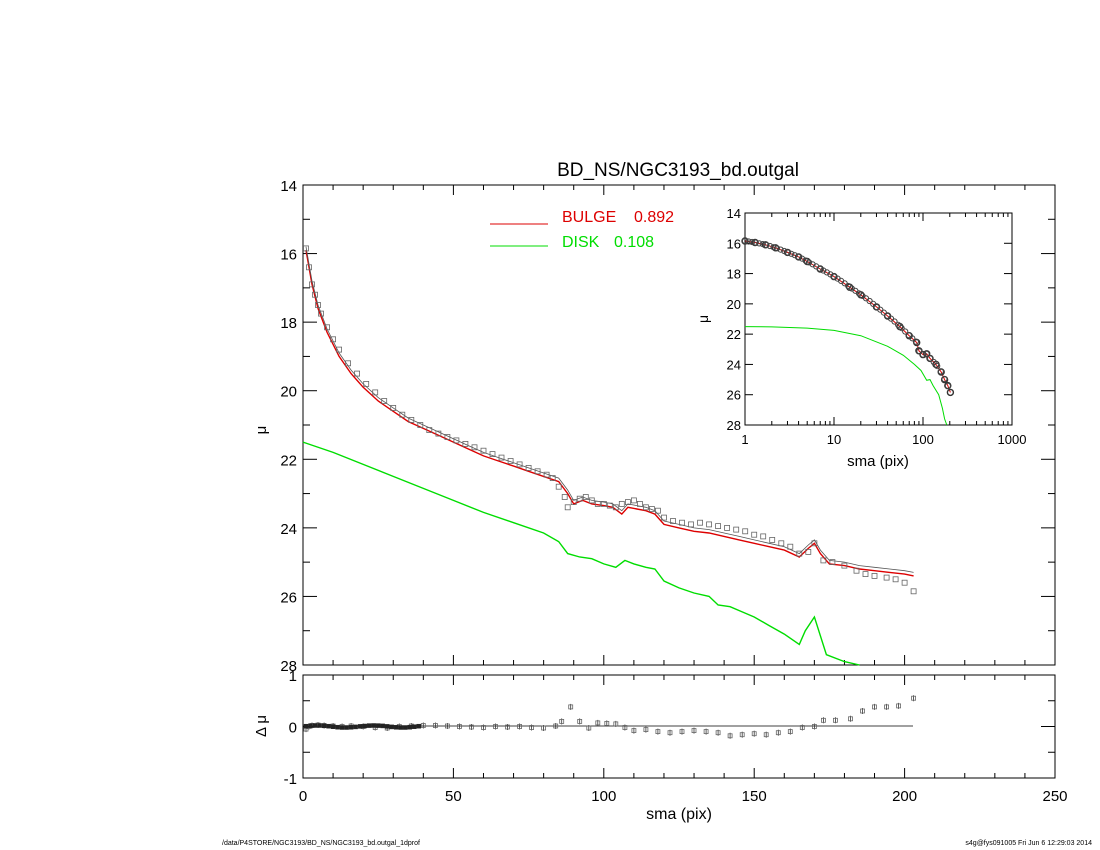 This screenshot has width=1100, height=850. I want to click on inset-plot-panel: 14 16 18 20 22 24 26 281 10 100 1000 sma (pix) μ, so click(860, 338).